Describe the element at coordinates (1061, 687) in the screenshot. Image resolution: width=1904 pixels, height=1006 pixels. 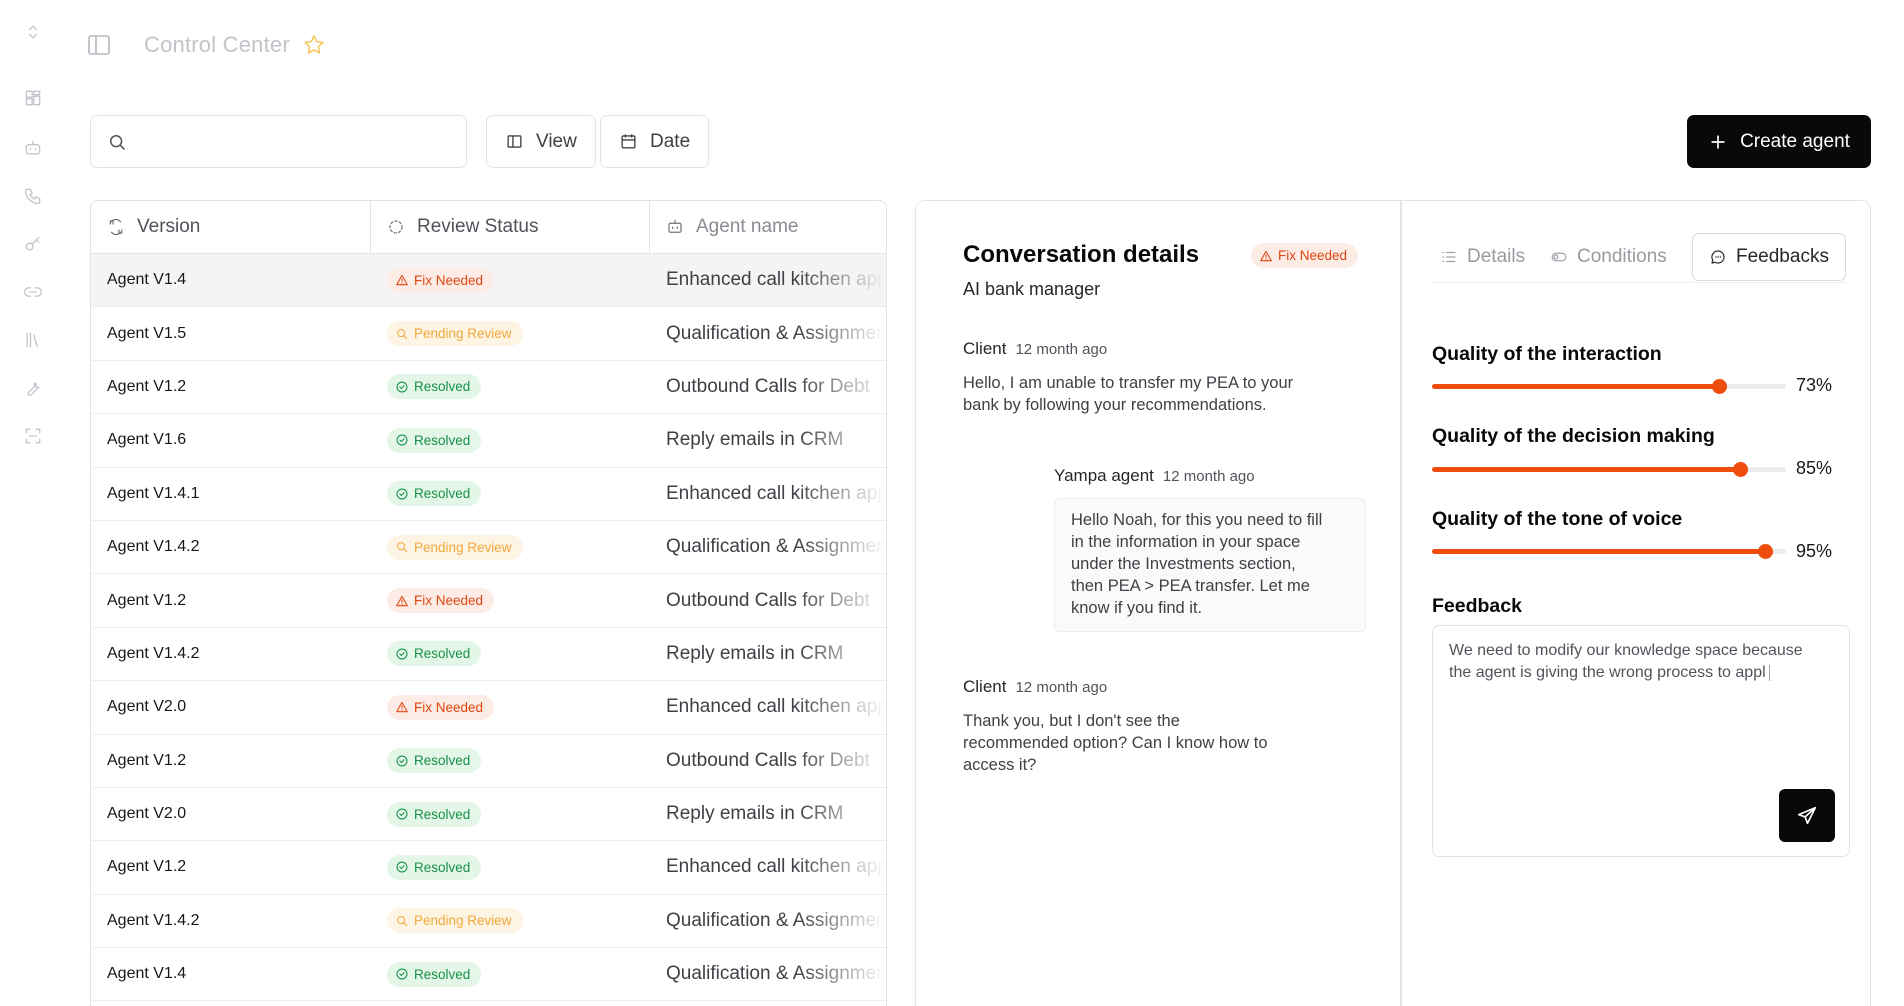
I see `message-time: 12 month ago` at that location.